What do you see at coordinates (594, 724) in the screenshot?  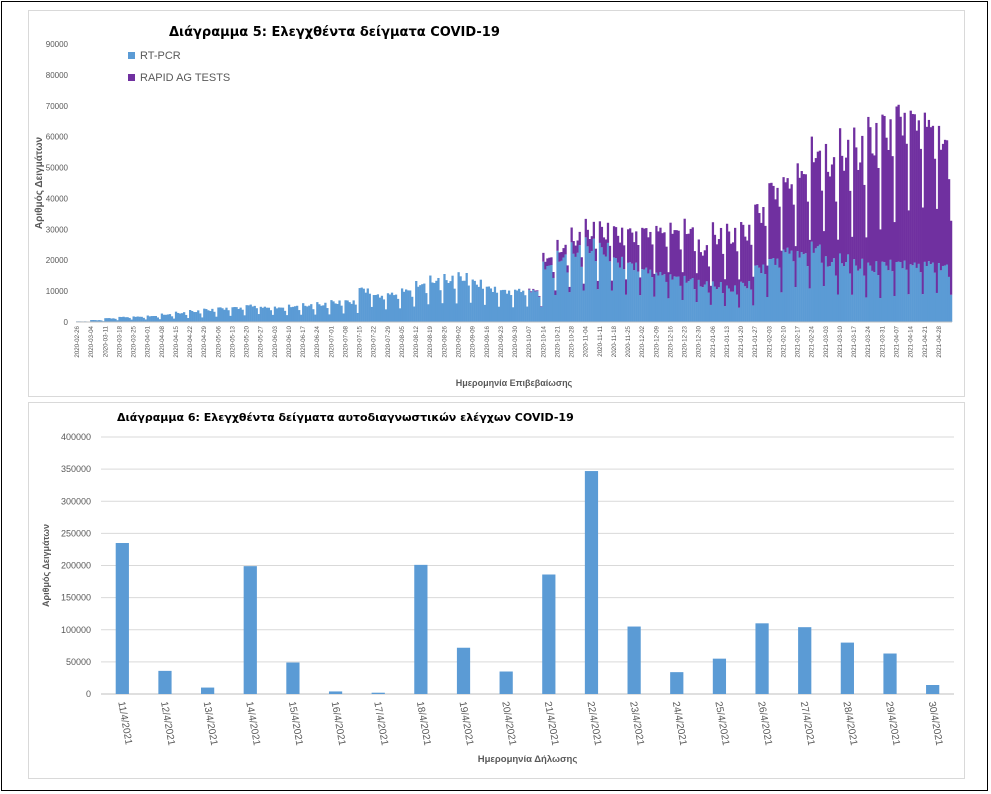 I see `x-tick-label: 22/4/2021` at bounding box center [594, 724].